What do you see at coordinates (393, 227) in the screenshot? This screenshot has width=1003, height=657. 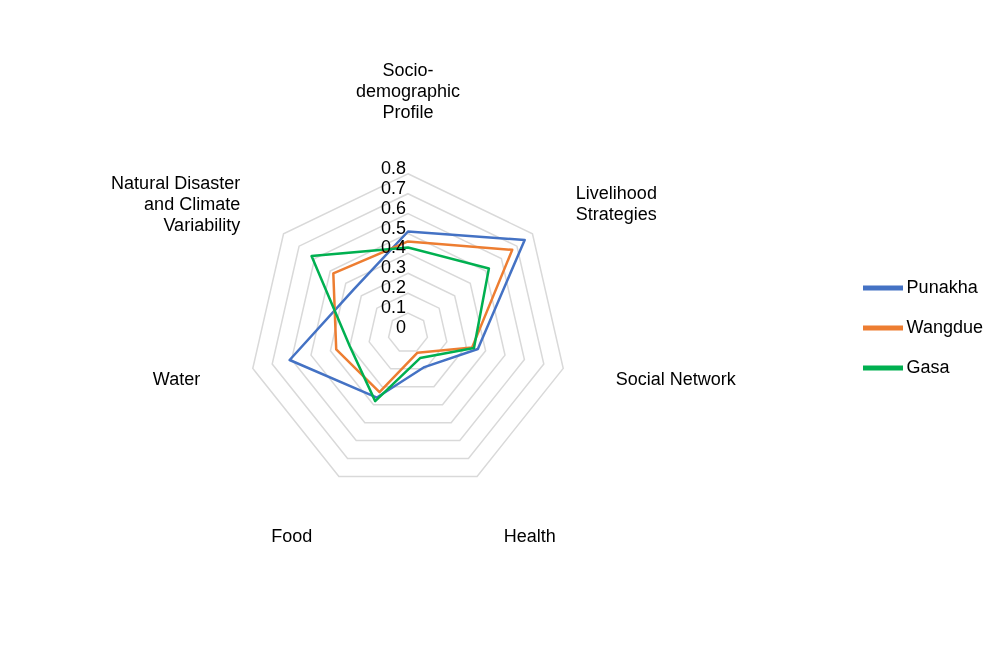 I see `y-tick-label: 0.5` at bounding box center [393, 227].